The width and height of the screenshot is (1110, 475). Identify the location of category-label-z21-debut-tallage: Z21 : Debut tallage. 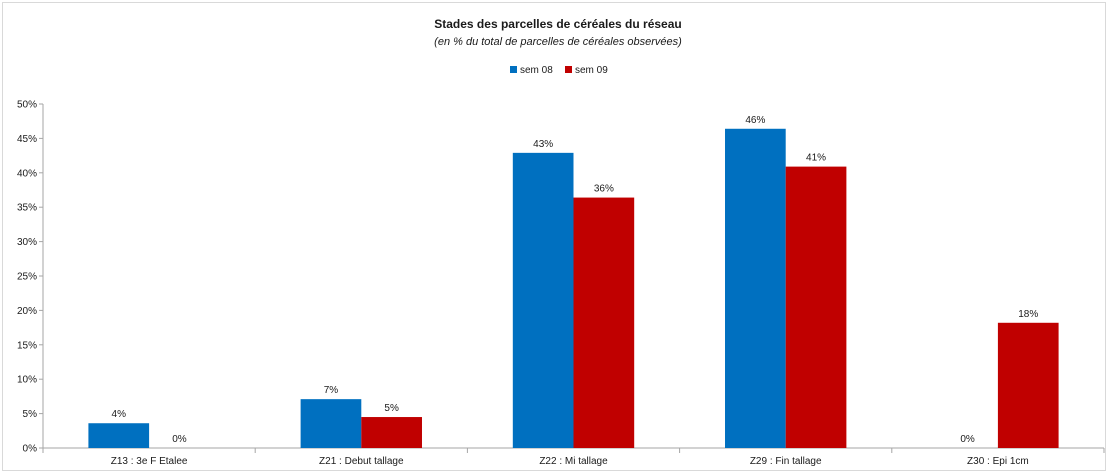
(361, 461).